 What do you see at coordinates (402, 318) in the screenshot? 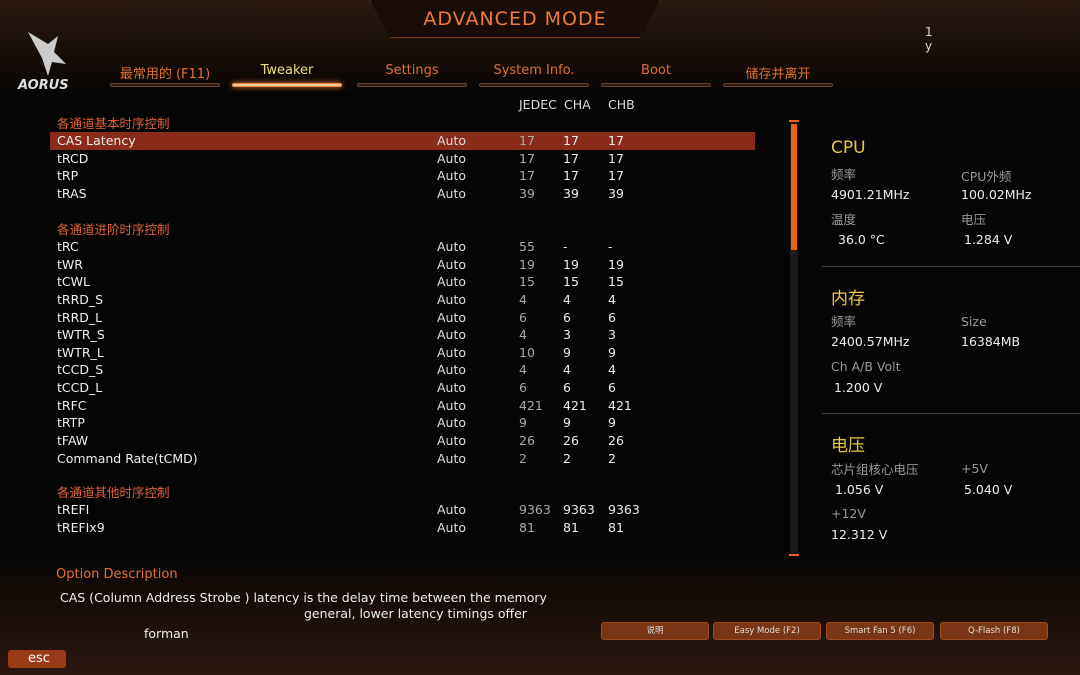
I see `timing-row: tRRD_L Auto 6 6 6` at bounding box center [402, 318].